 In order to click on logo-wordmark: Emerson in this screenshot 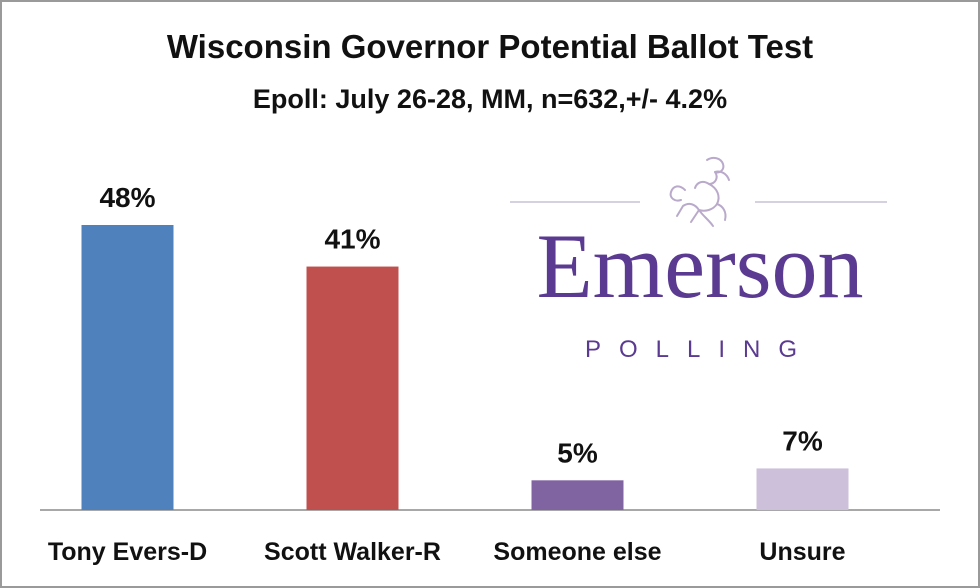, I will do `click(700, 266)`.